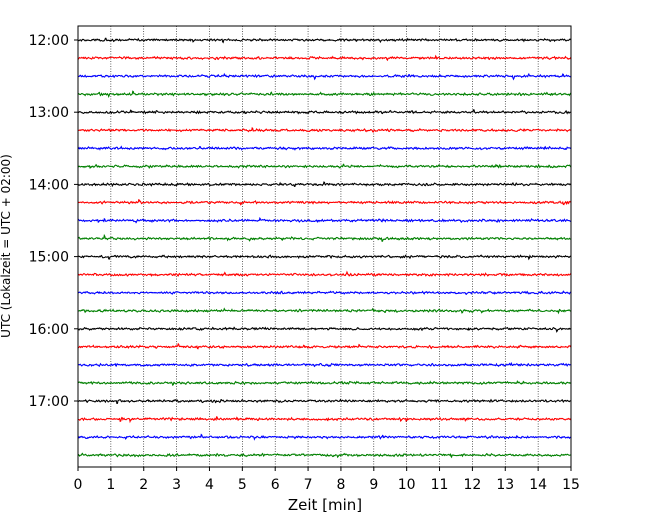 The height and width of the screenshot is (520, 650). What do you see at coordinates (53, 221) in the screenshot?
I see `y-axis-ticks: 12:00 13:00 14:00 15:00 16:00 17:00` at bounding box center [53, 221].